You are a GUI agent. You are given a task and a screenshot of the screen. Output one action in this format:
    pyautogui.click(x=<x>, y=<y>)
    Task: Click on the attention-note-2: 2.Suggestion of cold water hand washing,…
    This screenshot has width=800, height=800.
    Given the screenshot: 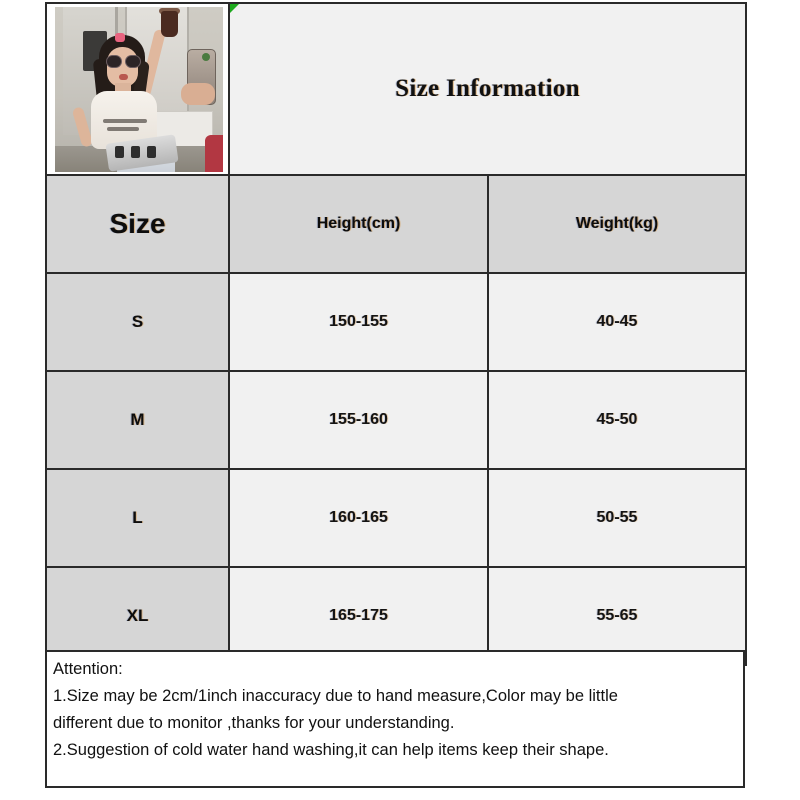 What is the action you would take?
    pyautogui.click(x=331, y=750)
    